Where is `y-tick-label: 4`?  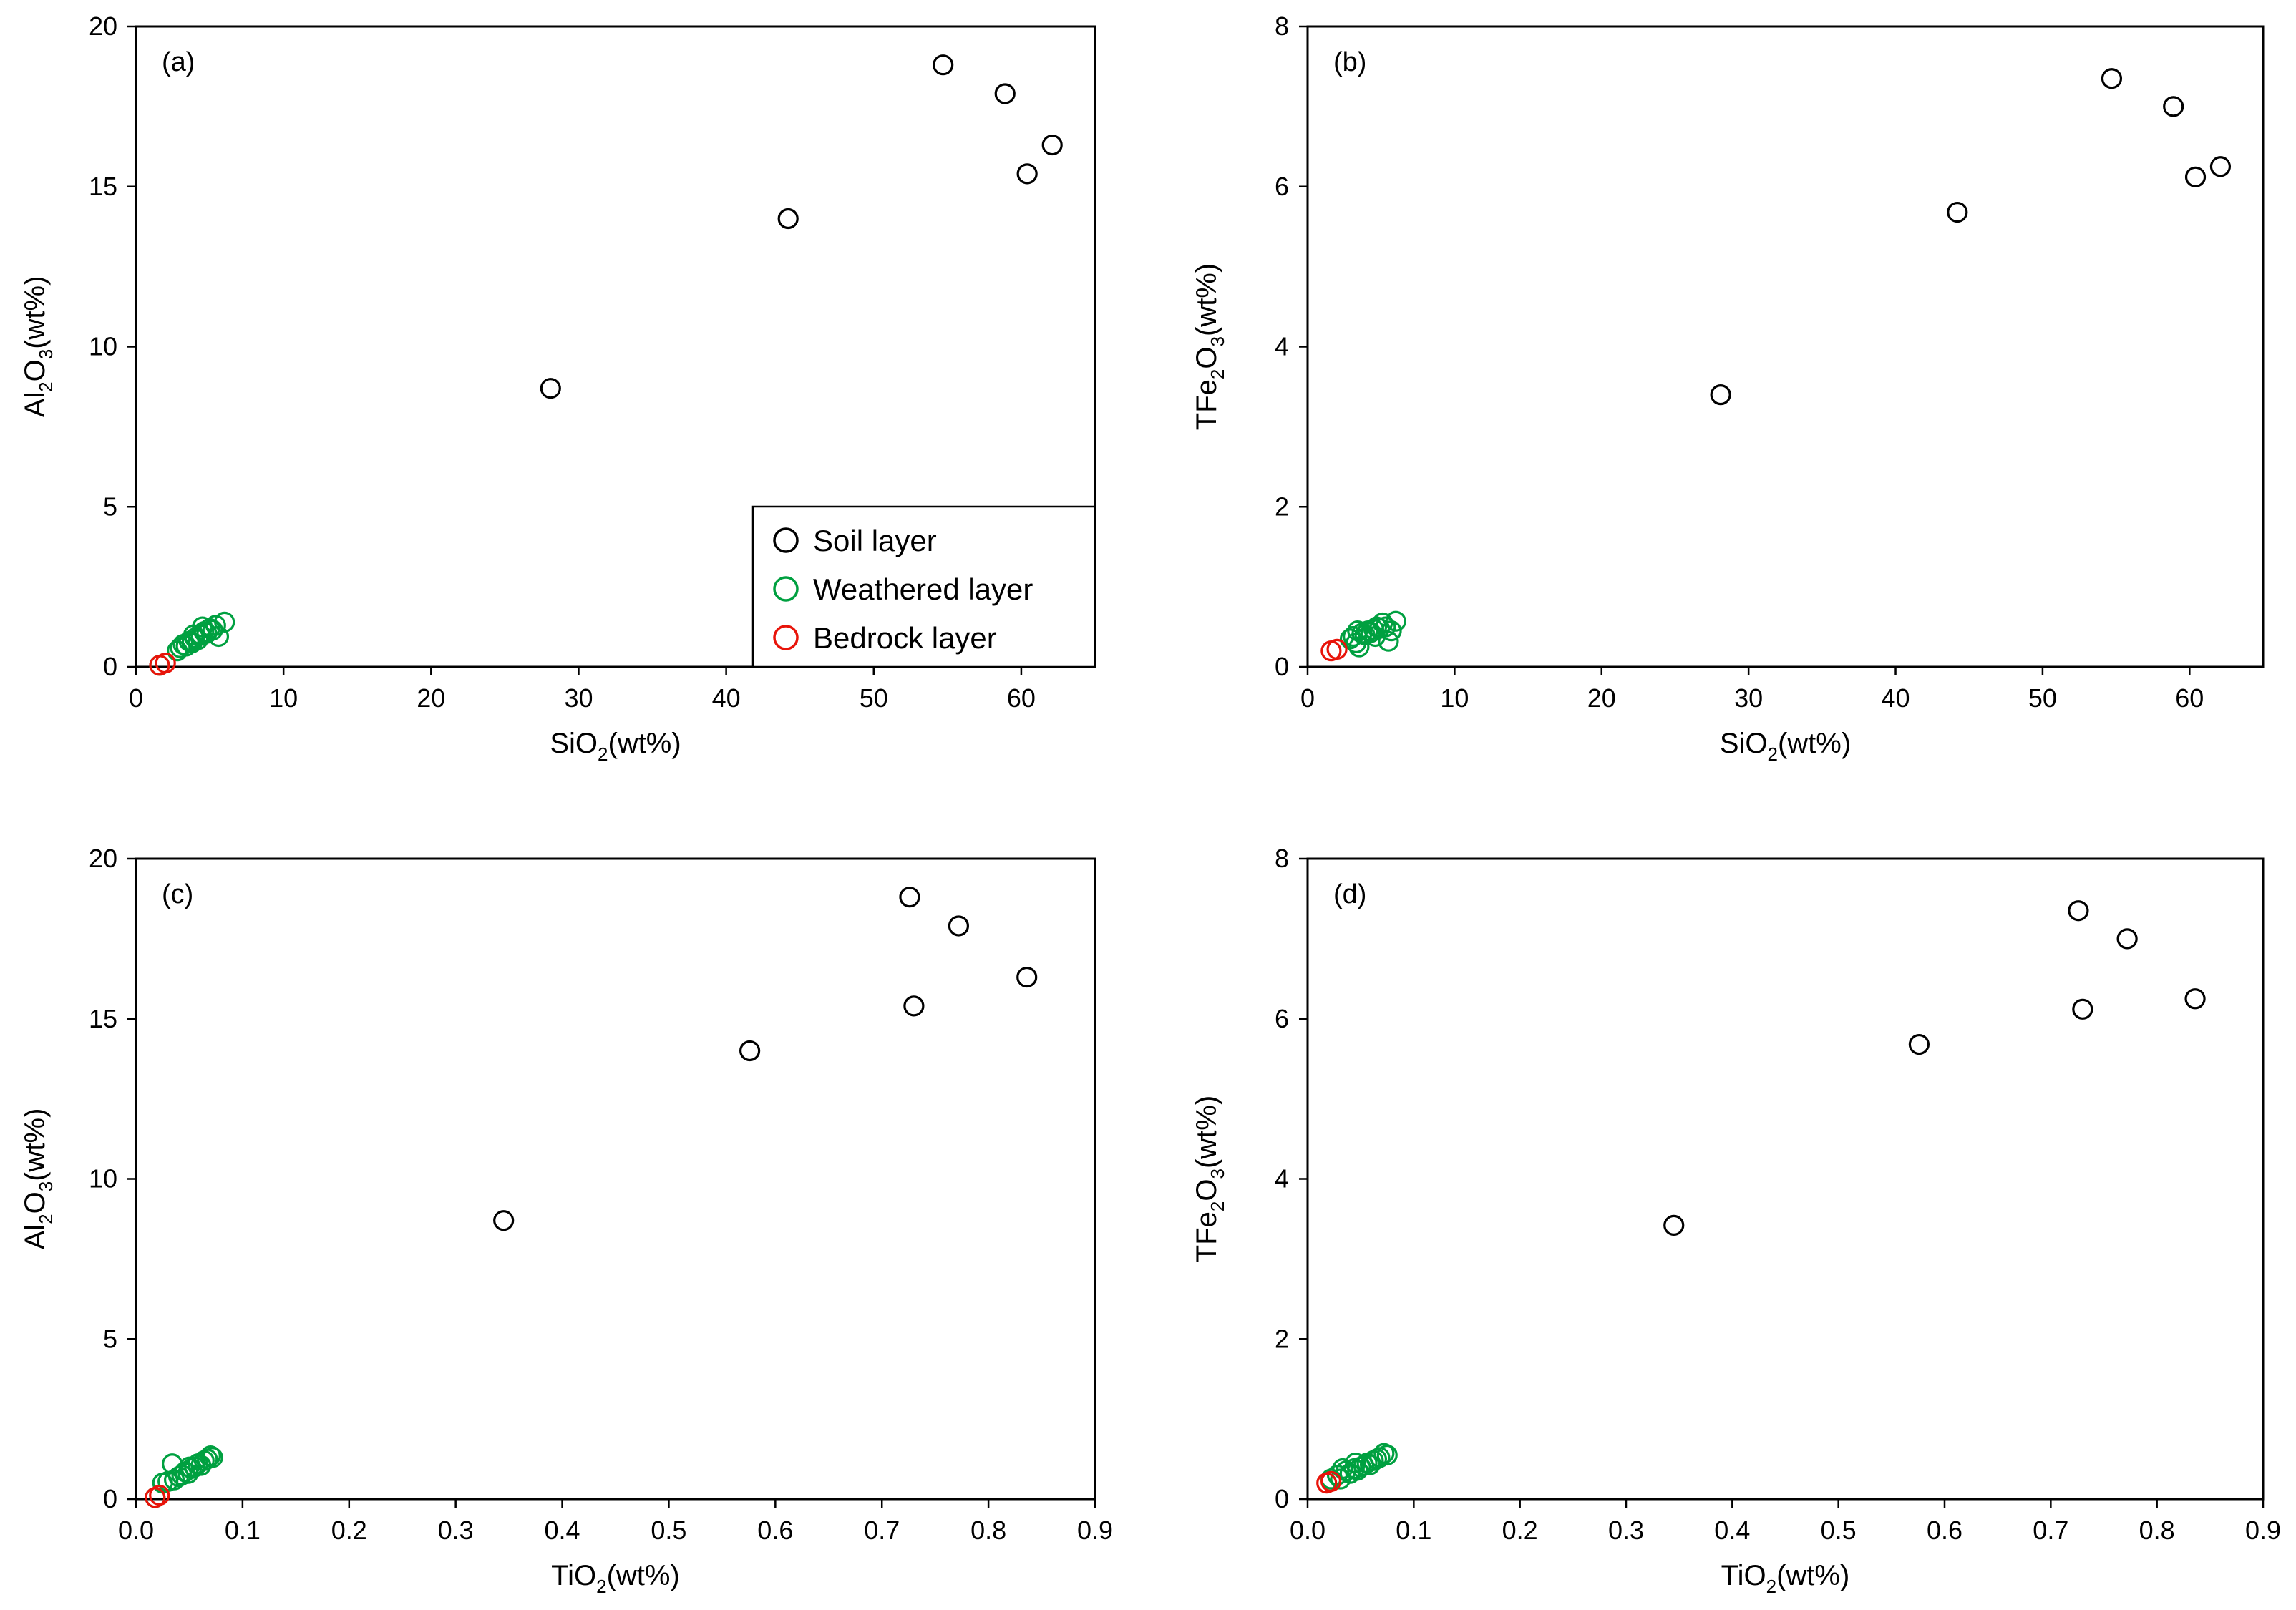 y-tick-label: 4 is located at coordinates (1282, 346).